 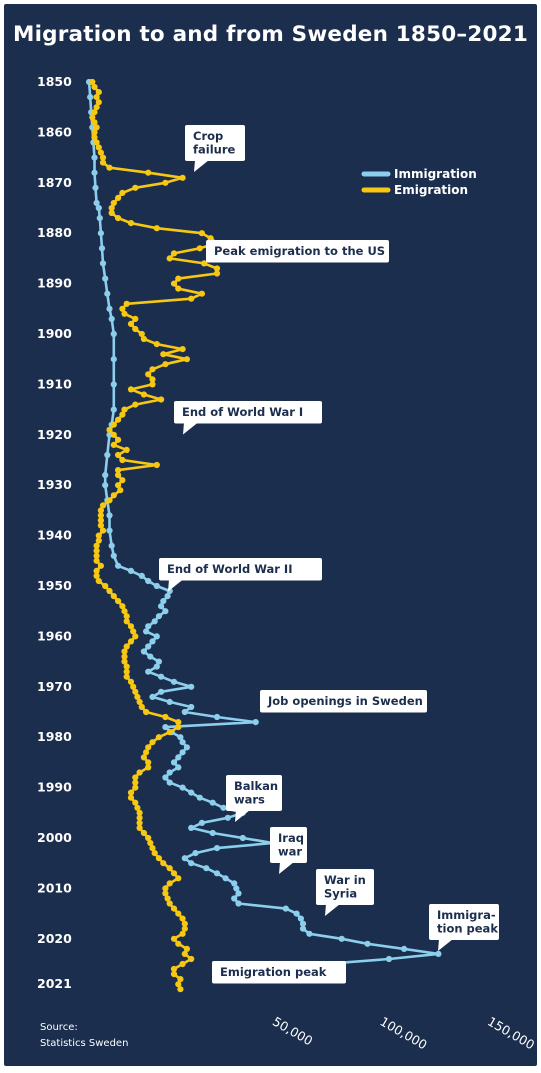 I want to click on callout-text: Immigra-, so click(x=466, y=915).